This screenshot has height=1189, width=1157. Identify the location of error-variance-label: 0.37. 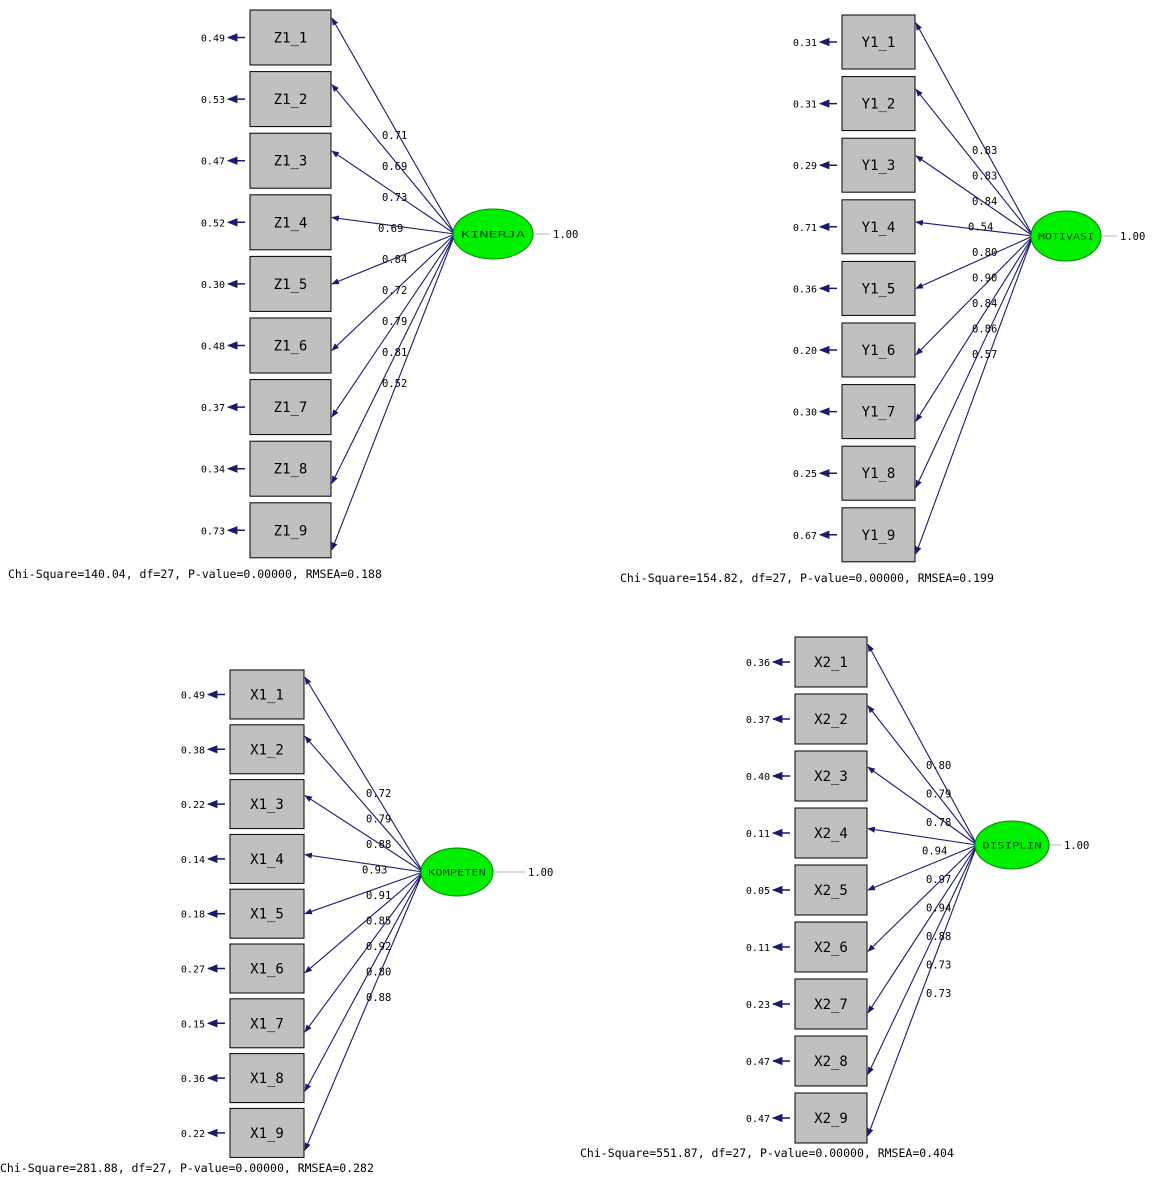
(758, 720).